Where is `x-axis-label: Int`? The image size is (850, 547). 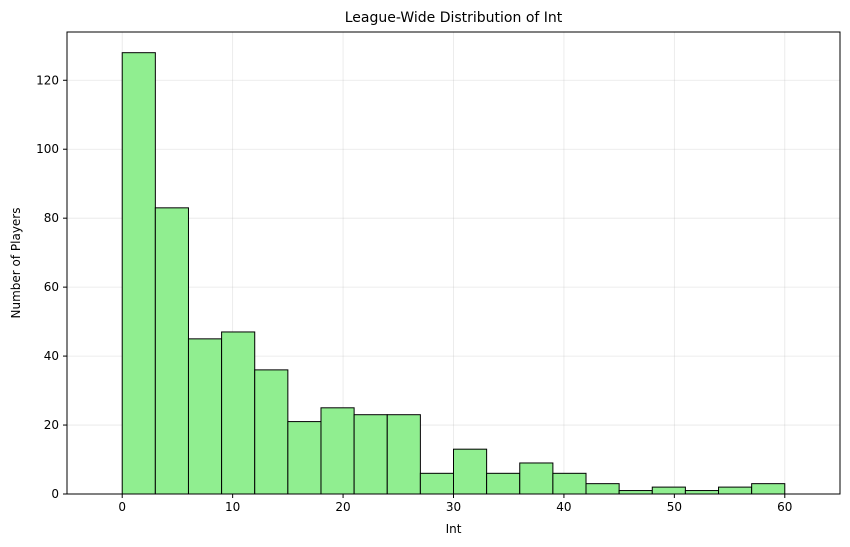
x-axis-label: Int is located at coordinates (454, 529).